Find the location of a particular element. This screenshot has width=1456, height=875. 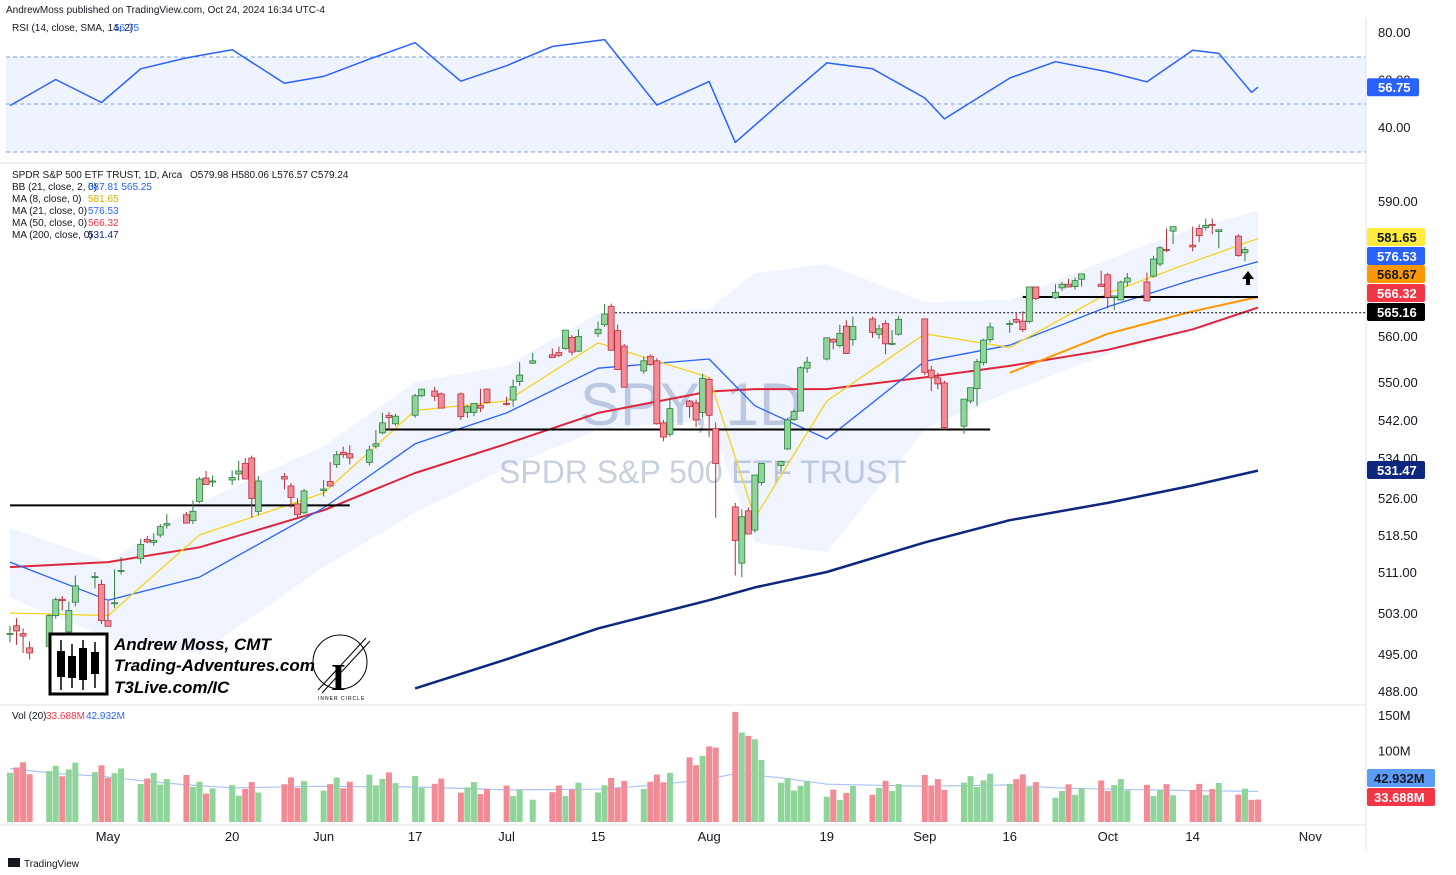

volume-tick-label: 150M is located at coordinates (1394, 715).